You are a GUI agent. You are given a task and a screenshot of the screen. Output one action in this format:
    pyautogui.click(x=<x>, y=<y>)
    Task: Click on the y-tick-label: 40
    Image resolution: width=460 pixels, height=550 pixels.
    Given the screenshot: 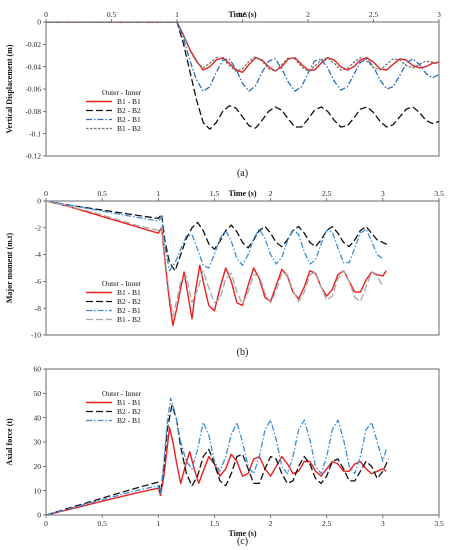 What is the action you would take?
    pyautogui.click(x=38, y=417)
    